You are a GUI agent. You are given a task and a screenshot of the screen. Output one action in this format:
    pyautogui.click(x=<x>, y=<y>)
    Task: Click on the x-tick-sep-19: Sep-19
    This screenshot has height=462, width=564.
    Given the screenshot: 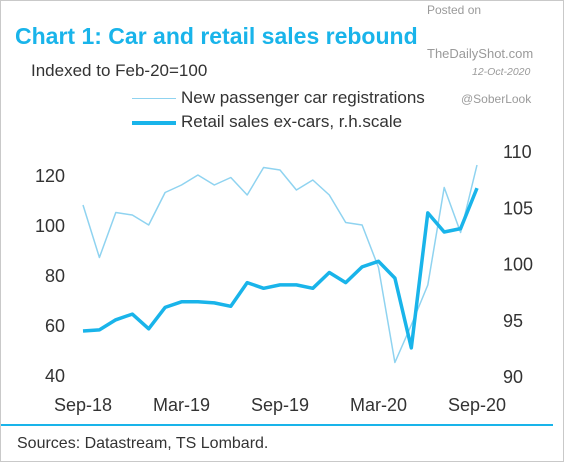 What is the action you would take?
    pyautogui.click(x=280, y=405)
    